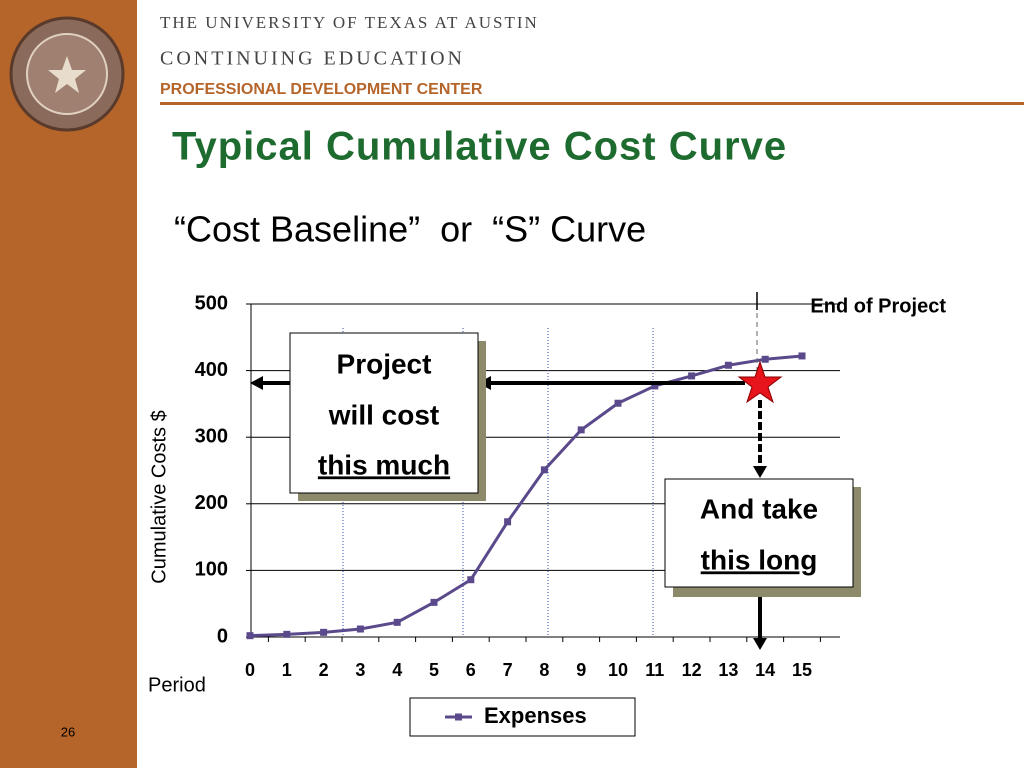 This screenshot has height=768, width=1024. I want to click on annotation: Project, so click(384, 363).